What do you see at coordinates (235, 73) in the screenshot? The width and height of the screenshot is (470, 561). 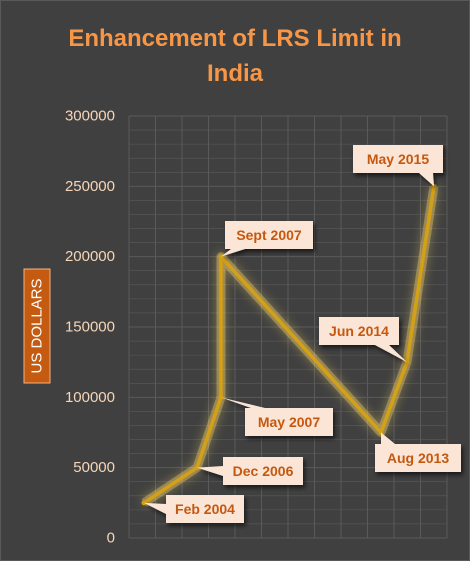 I see `chart-title-line-2: India` at bounding box center [235, 73].